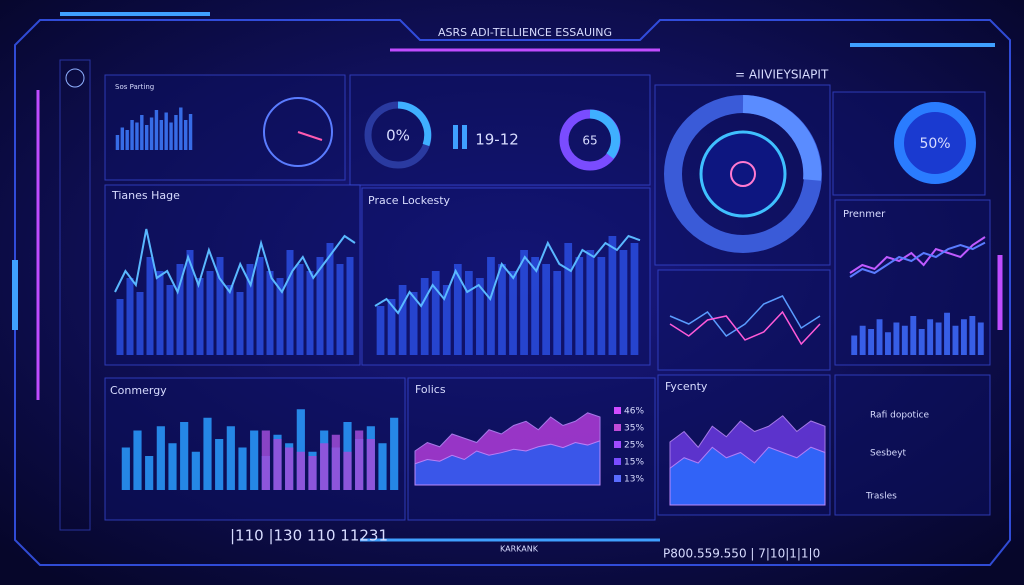  I want to click on donut-icon, so click(743, 174).